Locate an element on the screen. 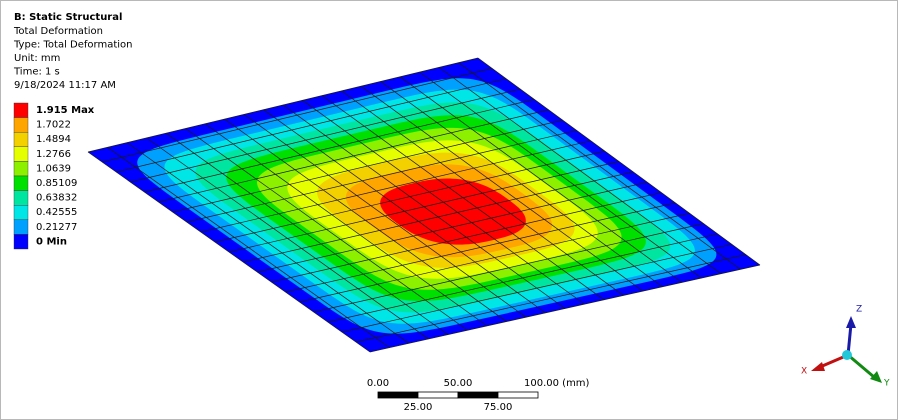  legend-label: 1.2766 is located at coordinates (53, 154).